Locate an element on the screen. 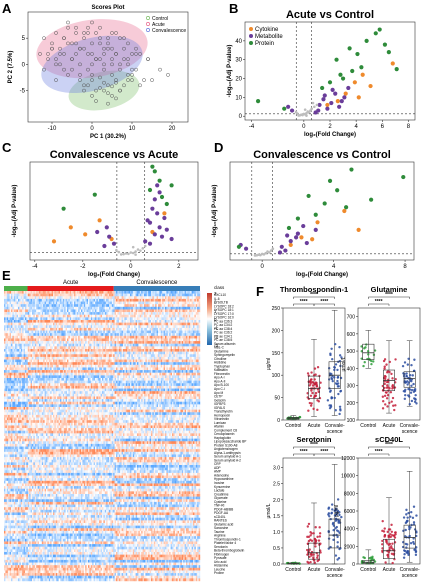 This screenshot has height=587, width=427. class-bar-convalescence is located at coordinates (156, 288).